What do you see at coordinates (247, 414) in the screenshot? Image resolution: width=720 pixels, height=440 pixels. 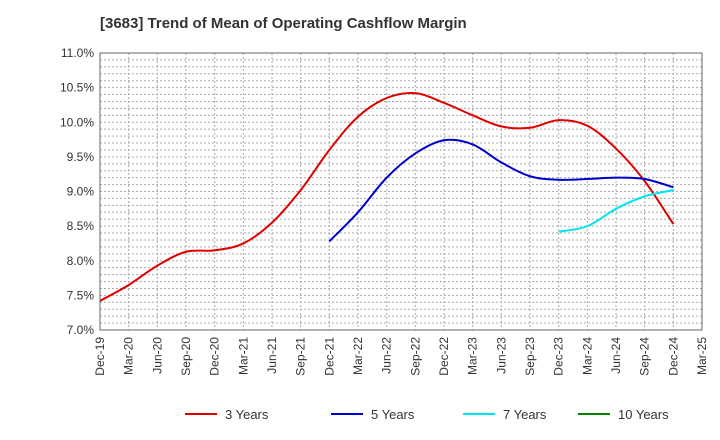 I see `legend-label-3-years: 3 Years` at bounding box center [247, 414].